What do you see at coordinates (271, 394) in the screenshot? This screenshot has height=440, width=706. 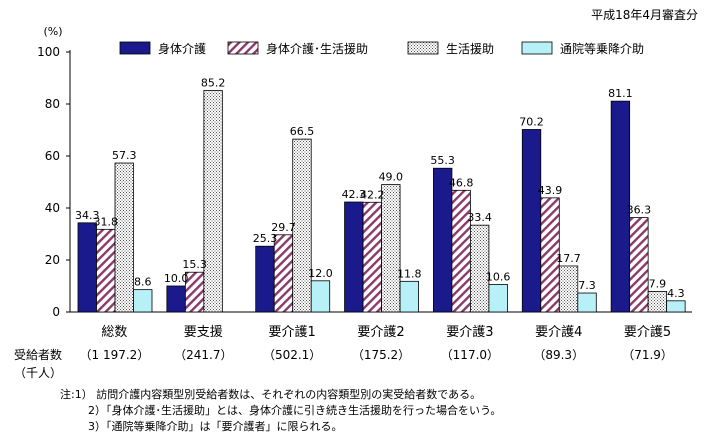 I see `footnote-1: 注:1） 訪問介護内容類型別受給者数は、それぞれの内容類型別の実受給者数である。` at bounding box center [271, 394].